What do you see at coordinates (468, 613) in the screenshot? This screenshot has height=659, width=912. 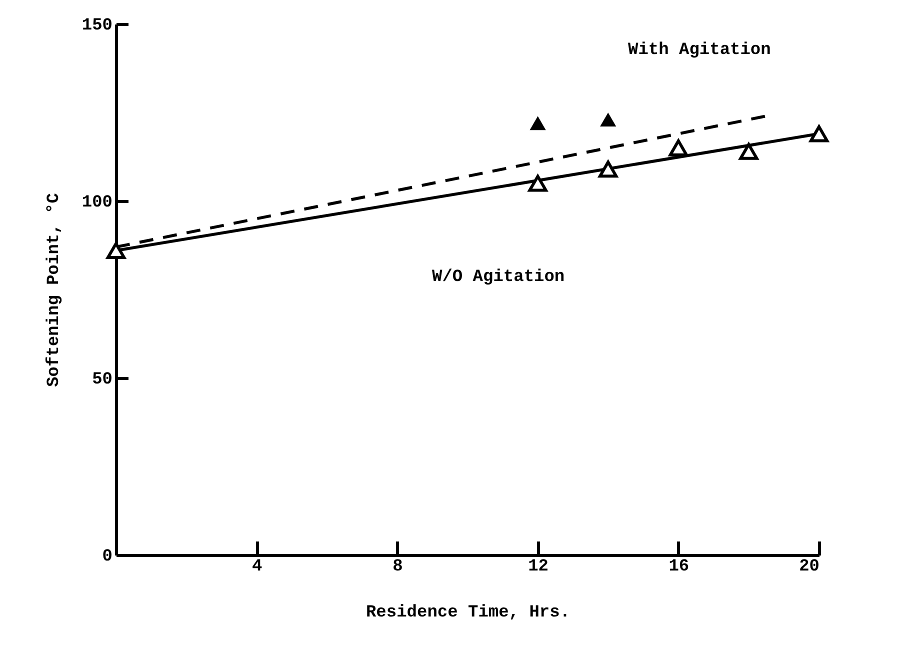 I see `x-axis-title: Residence Time, Hrs.` at bounding box center [468, 613].